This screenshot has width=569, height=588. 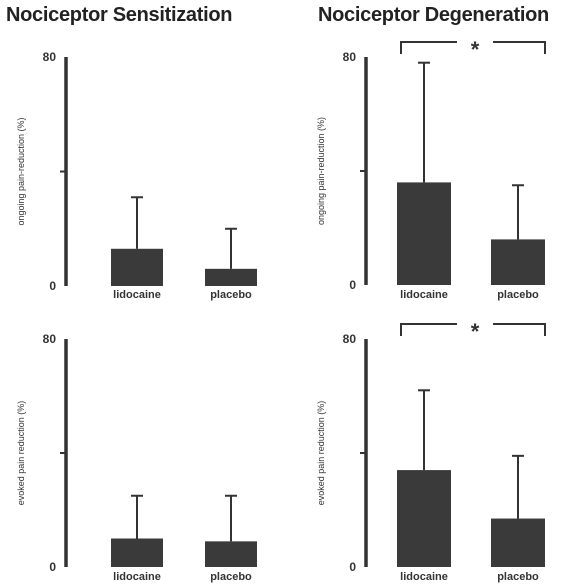 What do you see at coordinates (433, 15) in the screenshot?
I see `right-column-title: Nociceptor Degeneration` at bounding box center [433, 15].